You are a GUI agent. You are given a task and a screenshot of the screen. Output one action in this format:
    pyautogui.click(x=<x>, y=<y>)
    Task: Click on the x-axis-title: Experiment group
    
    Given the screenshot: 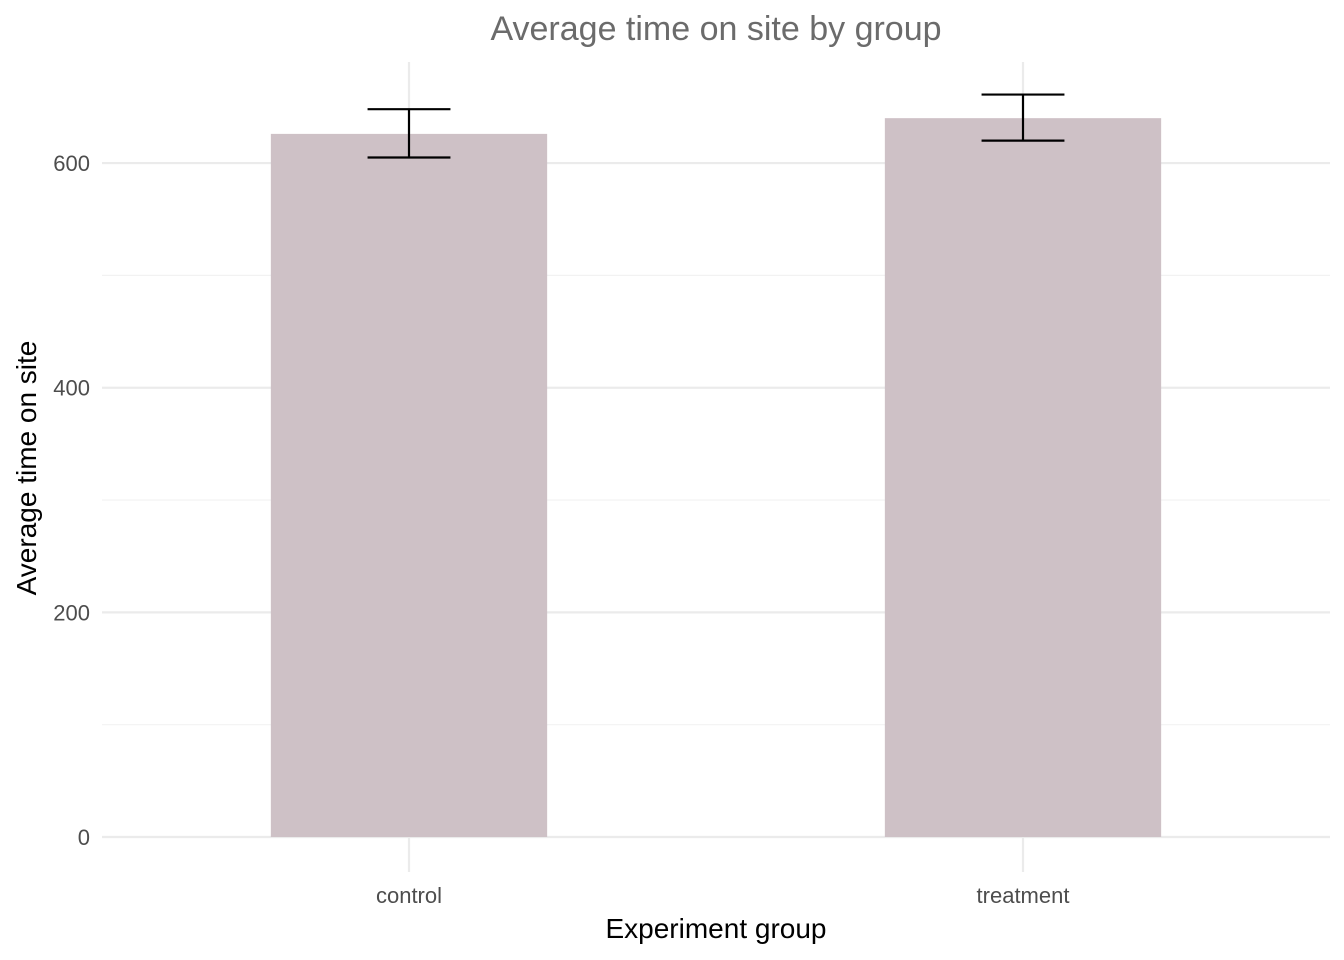 What is the action you would take?
    pyautogui.click(x=715, y=928)
    